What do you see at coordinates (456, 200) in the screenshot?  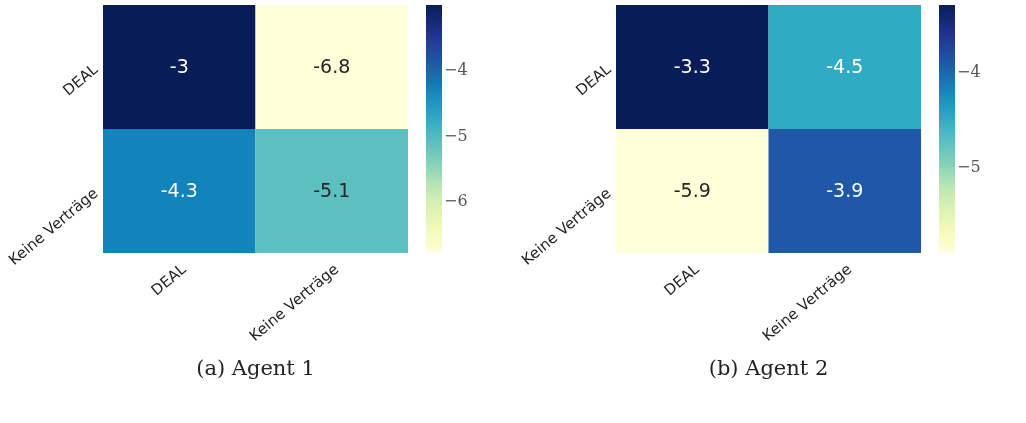 I see `color-bar-label: −6` at bounding box center [456, 200].